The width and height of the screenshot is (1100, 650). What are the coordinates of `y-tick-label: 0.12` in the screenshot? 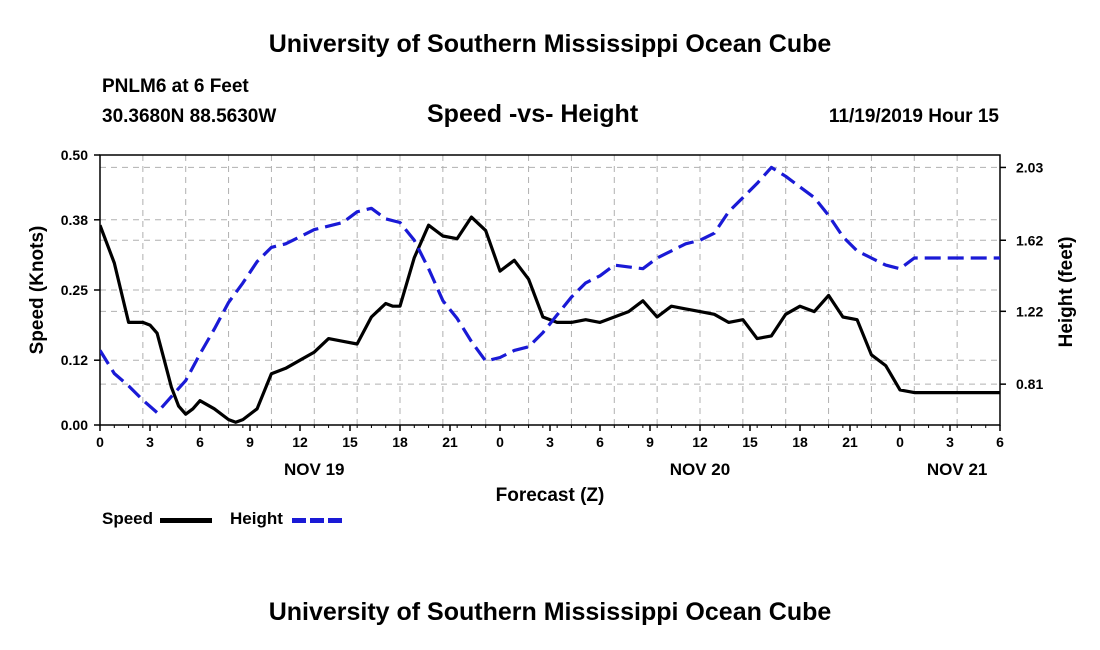 It's located at (74, 360).